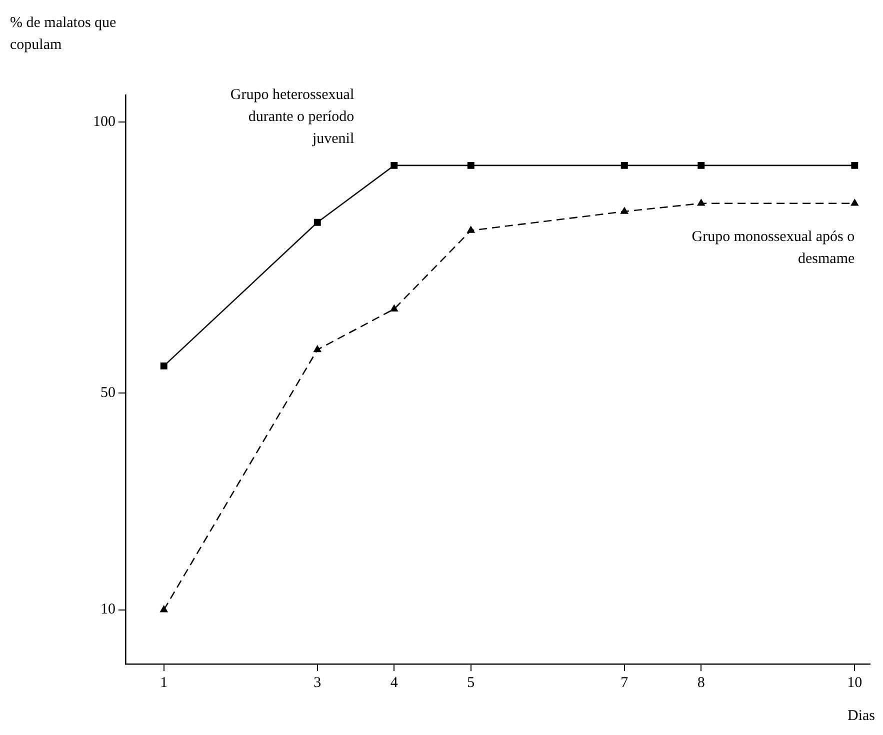  Describe the element at coordinates (861, 716) in the screenshot. I see `x-axis-title: Dias` at that location.